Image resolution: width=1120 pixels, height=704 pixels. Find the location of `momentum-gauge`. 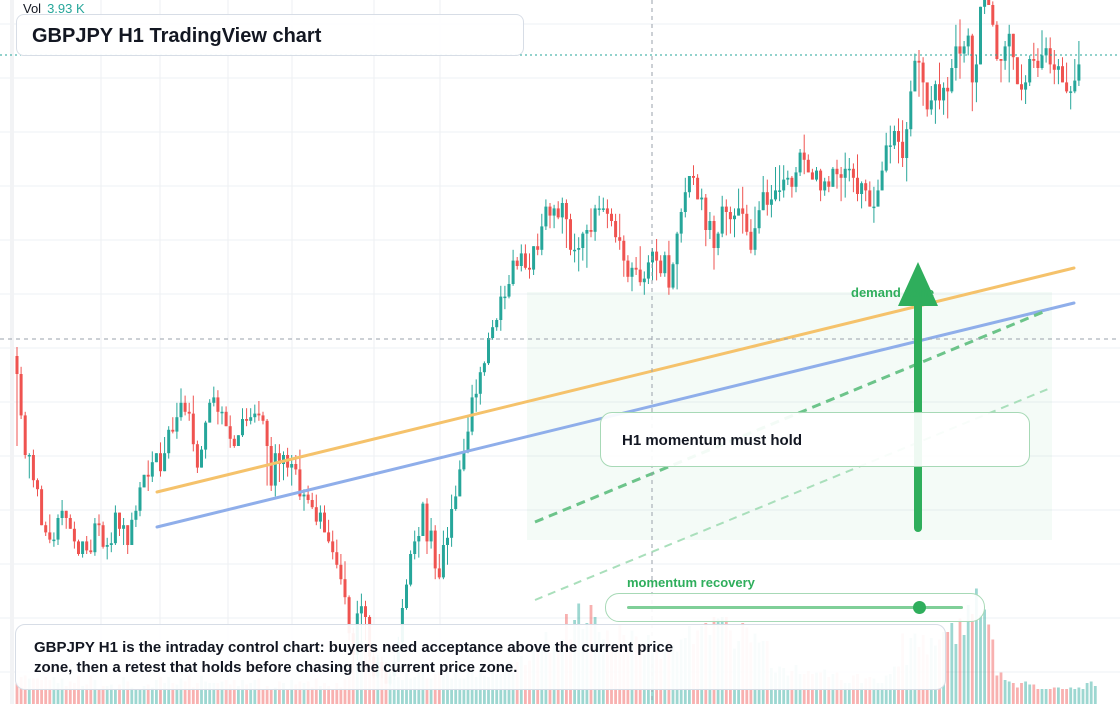

momentum-gauge is located at coordinates (795, 607).